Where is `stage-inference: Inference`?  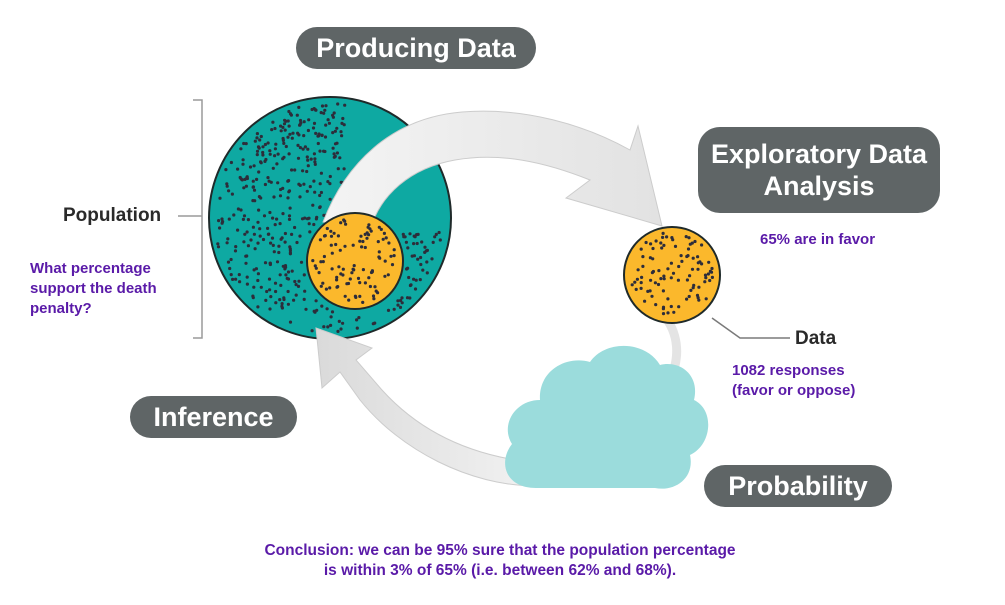
stage-inference: Inference is located at coordinates (213, 417).